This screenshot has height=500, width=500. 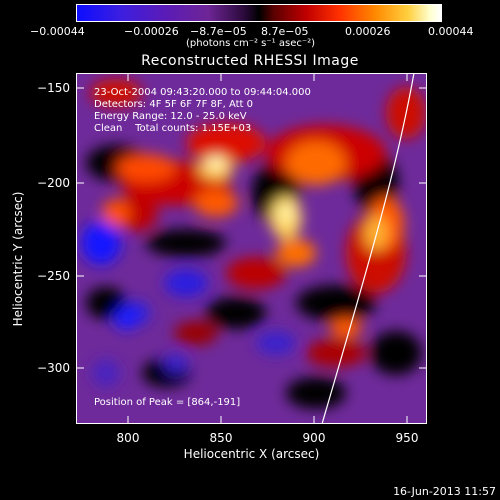 What do you see at coordinates (314, 438) in the screenshot?
I see `x-tick-label: 900` at bounding box center [314, 438].